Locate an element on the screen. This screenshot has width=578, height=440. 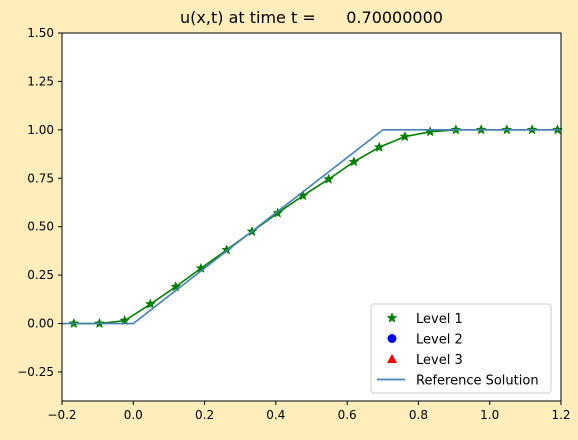
x-tick-label: 0.4 is located at coordinates (275, 415).